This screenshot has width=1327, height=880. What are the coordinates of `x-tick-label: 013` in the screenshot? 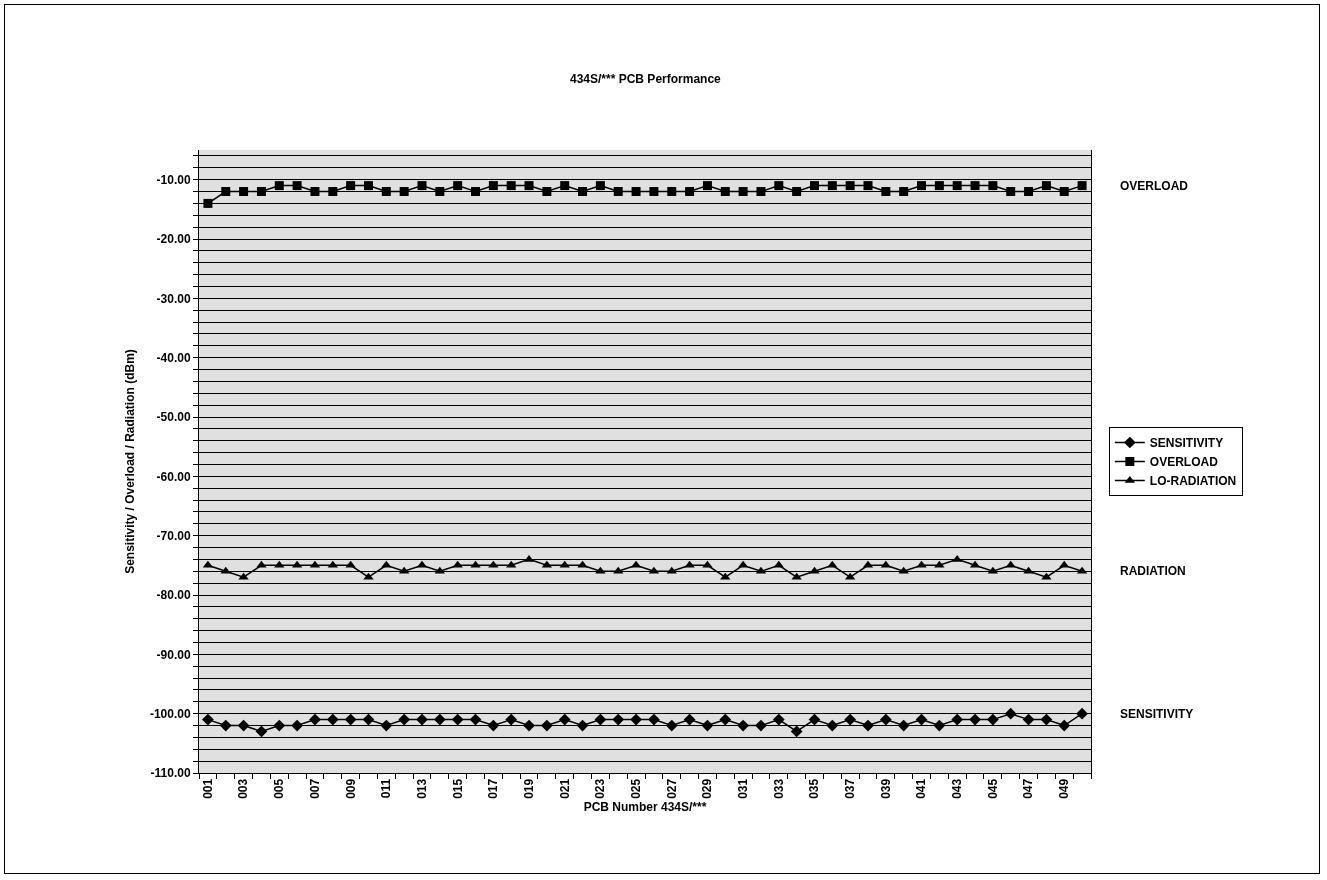 It's located at (421, 788).